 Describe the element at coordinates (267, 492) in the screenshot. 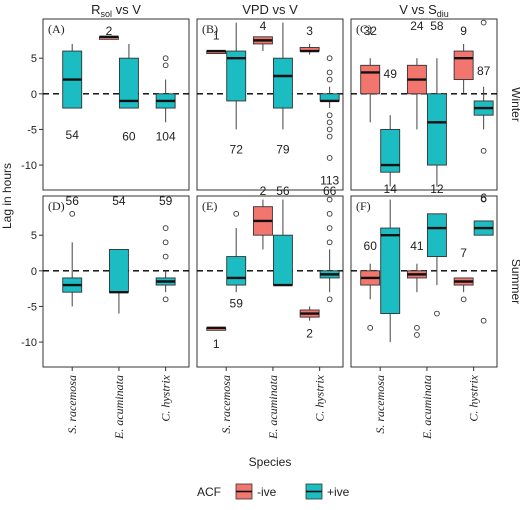

I see `legend-label: -ive` at that location.